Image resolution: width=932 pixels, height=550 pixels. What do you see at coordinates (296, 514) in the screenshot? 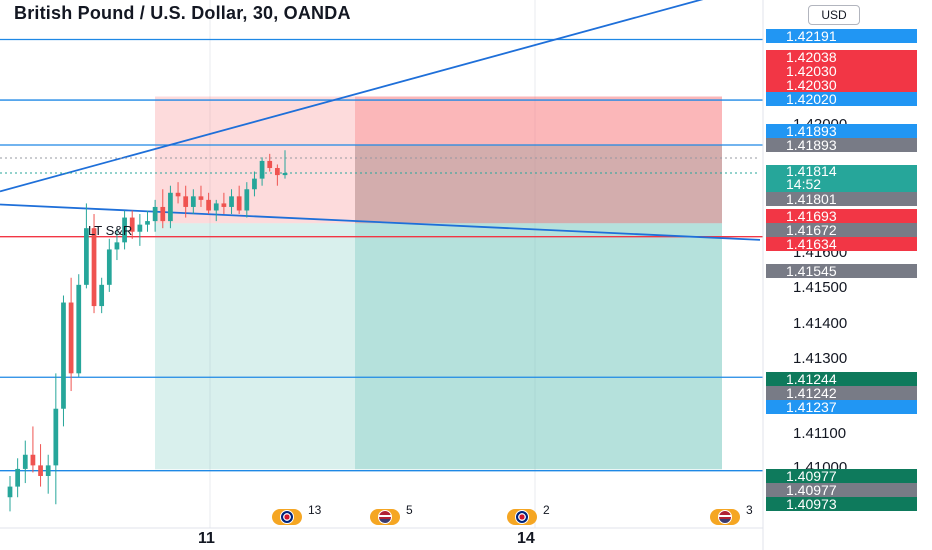
I see `economic-event-uk: 13` at bounding box center [296, 514].